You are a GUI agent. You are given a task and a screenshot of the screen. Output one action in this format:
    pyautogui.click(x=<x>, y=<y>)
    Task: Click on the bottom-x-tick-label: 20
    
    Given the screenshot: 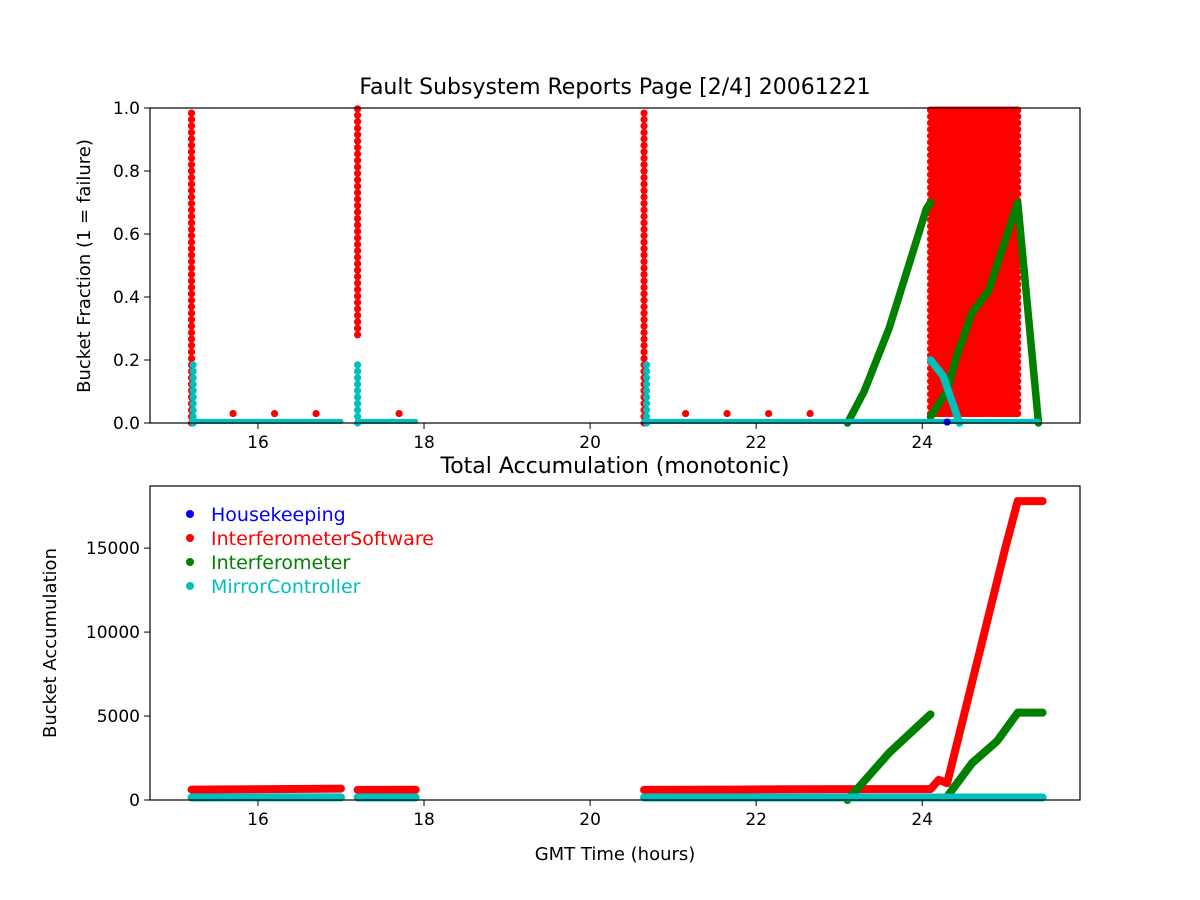 What is the action you would take?
    pyautogui.click(x=590, y=820)
    